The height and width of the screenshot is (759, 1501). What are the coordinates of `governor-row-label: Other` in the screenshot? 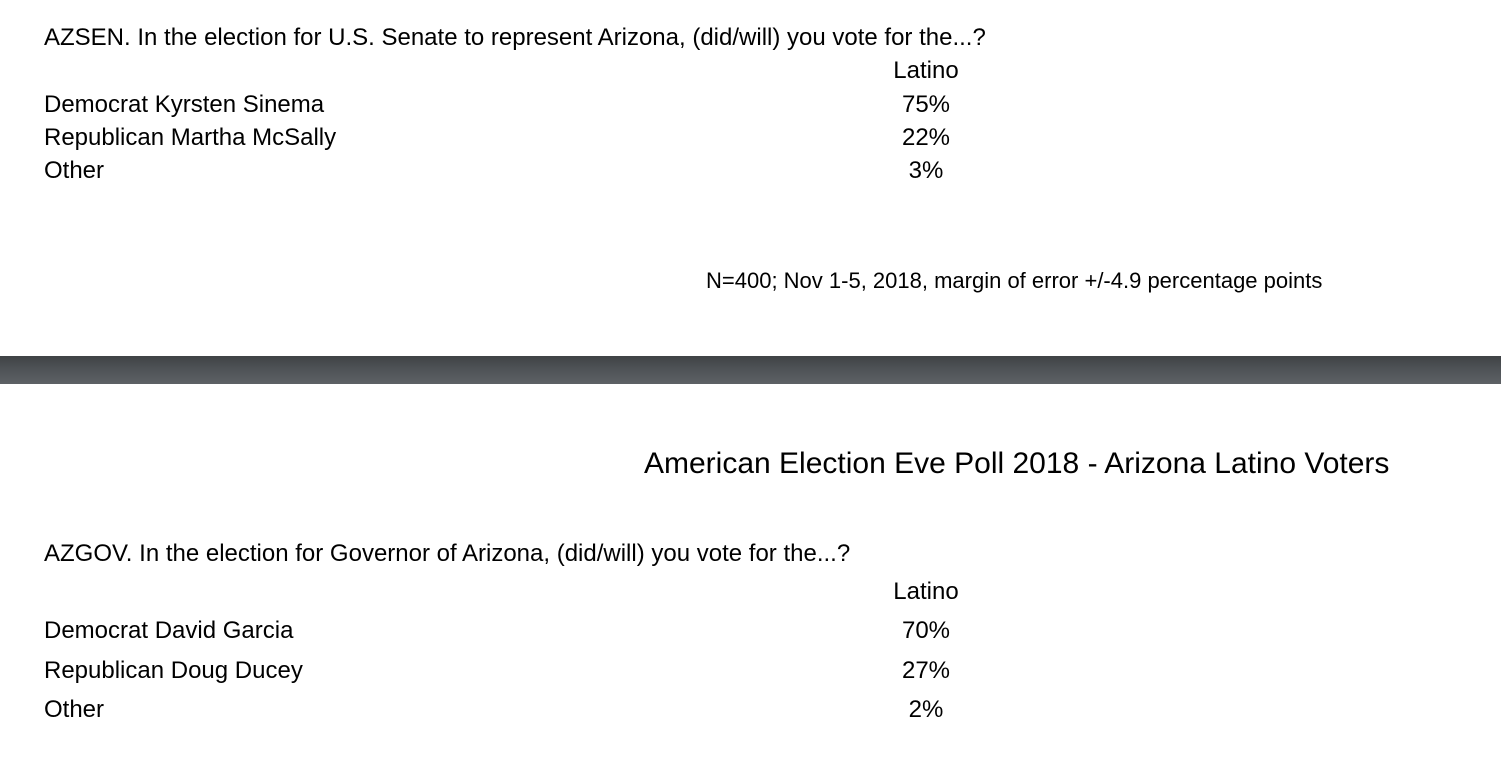 It's located at (74, 709).